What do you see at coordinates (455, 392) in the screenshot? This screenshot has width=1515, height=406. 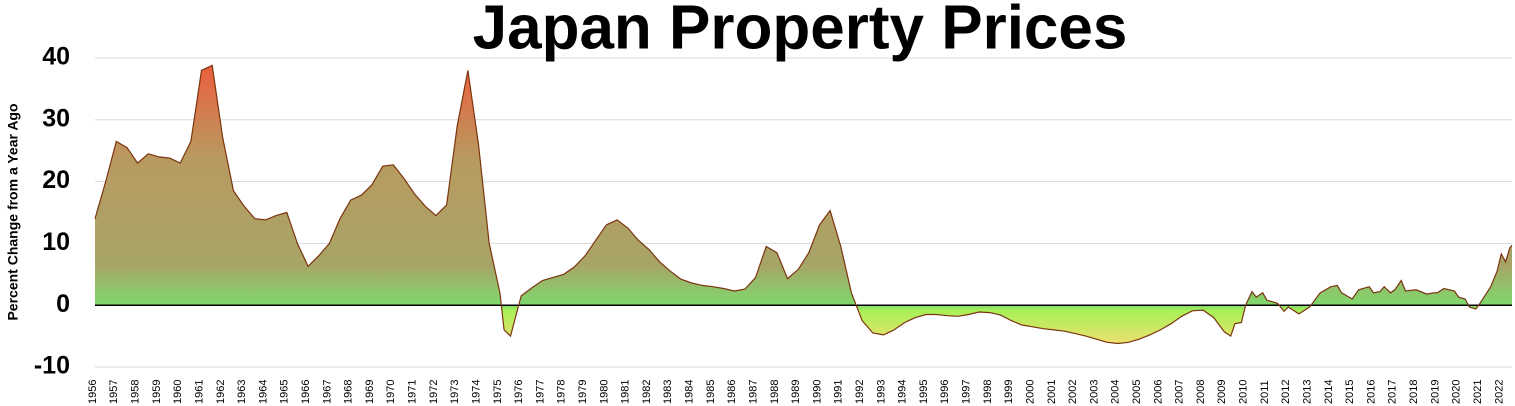 I see `x-tick-label: 1973` at bounding box center [455, 392].